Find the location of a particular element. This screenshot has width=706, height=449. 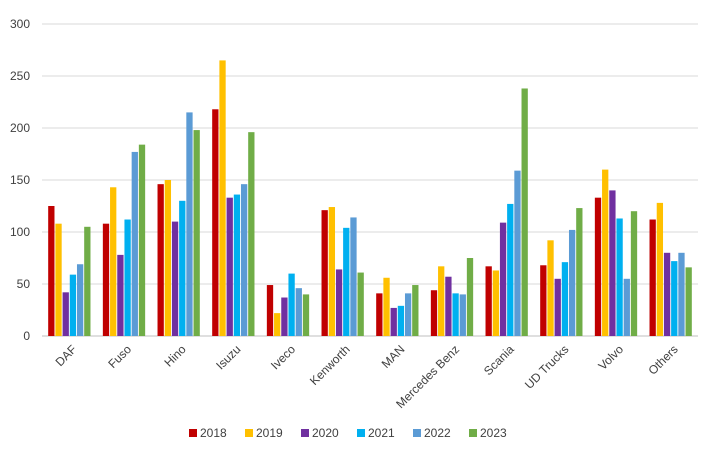

legend-swatch-2019 is located at coordinates (249, 433).